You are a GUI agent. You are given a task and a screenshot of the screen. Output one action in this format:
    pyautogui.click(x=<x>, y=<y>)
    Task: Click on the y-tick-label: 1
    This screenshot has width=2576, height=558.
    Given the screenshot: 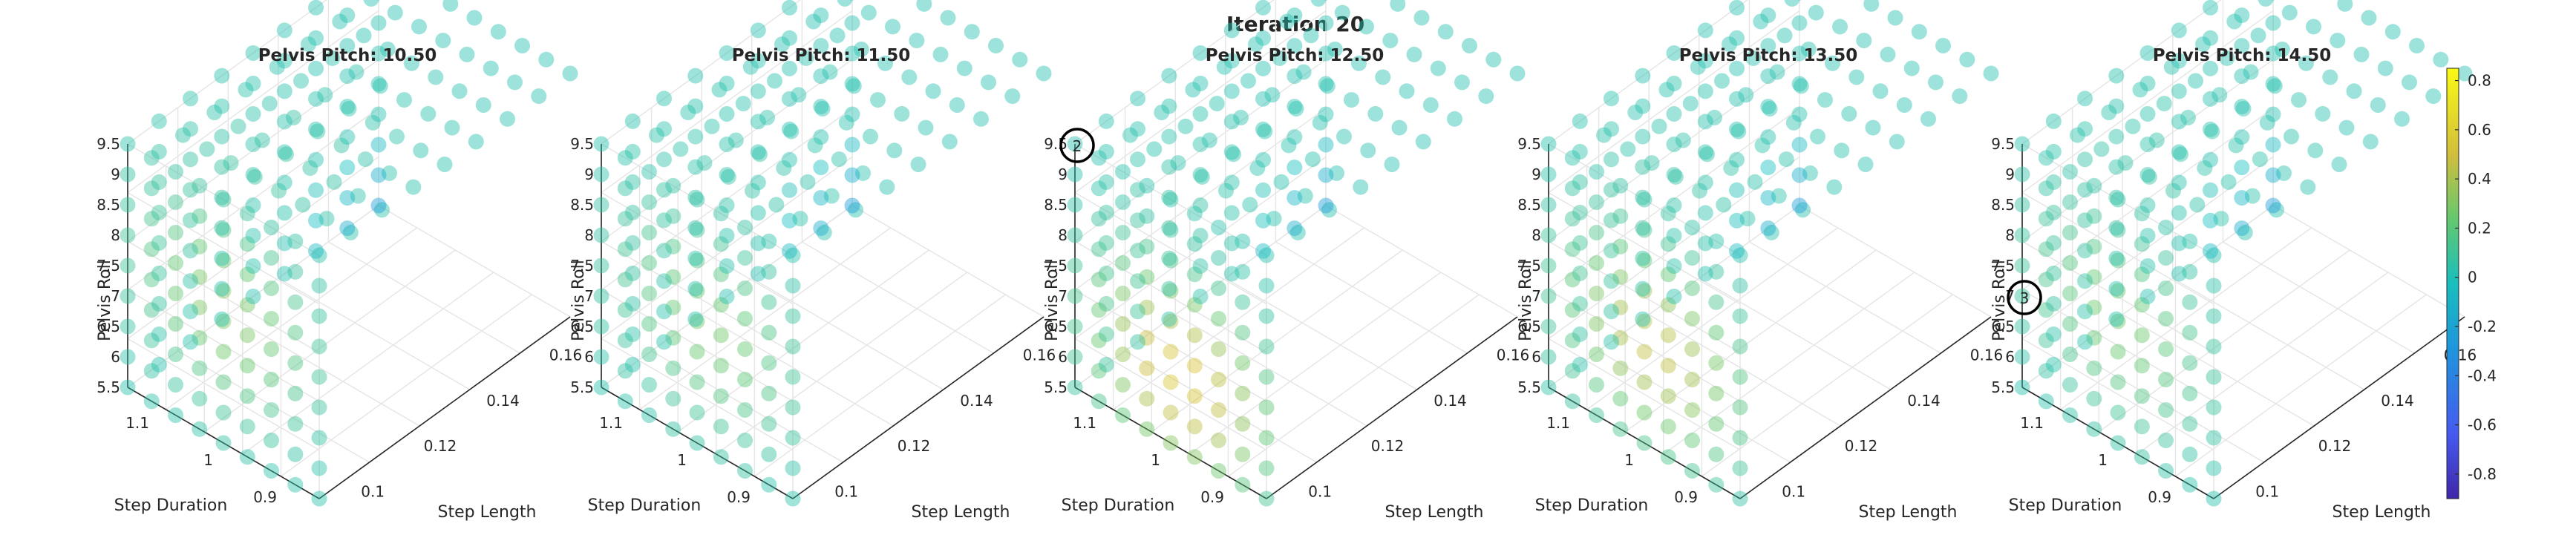 What is the action you would take?
    pyautogui.click(x=1155, y=460)
    